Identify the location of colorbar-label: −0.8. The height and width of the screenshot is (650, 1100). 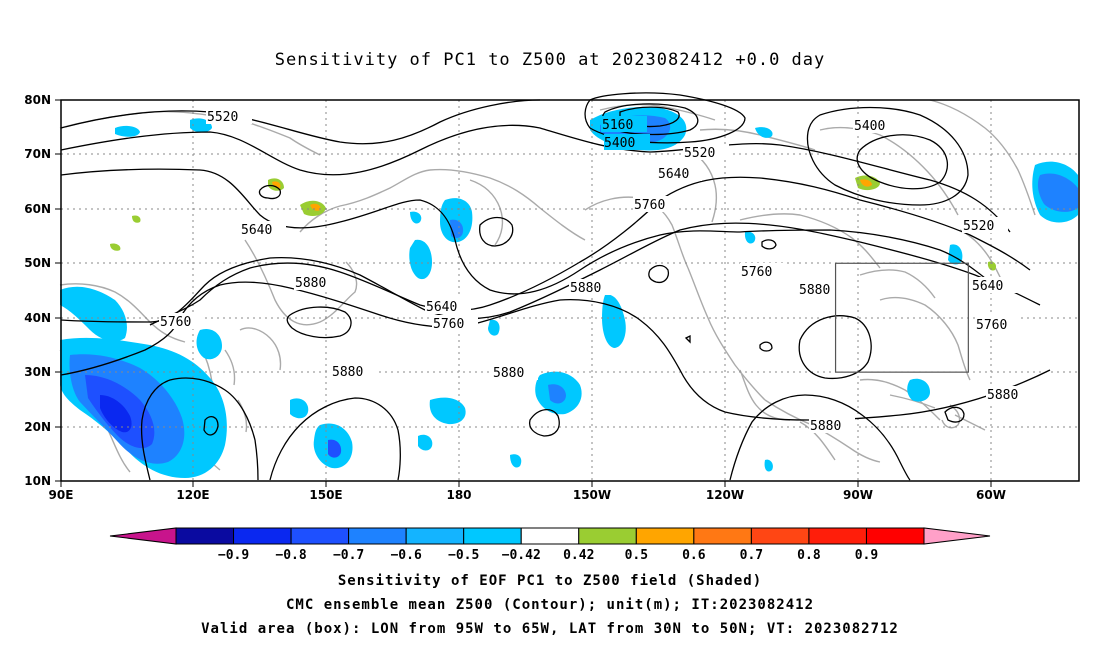
(290, 555).